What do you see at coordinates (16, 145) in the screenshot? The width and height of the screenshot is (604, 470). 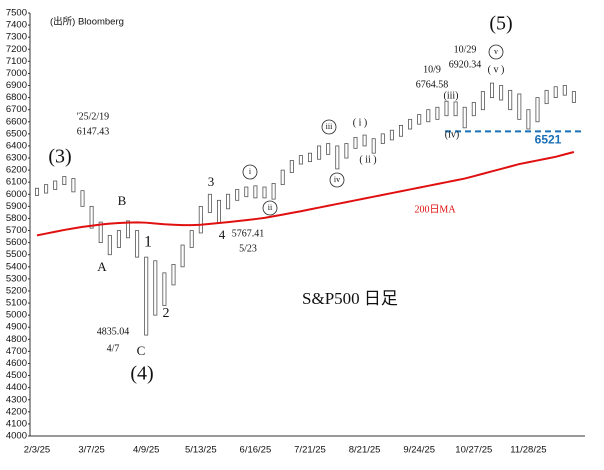 I see `y-tick-label: 6400` at bounding box center [16, 145].